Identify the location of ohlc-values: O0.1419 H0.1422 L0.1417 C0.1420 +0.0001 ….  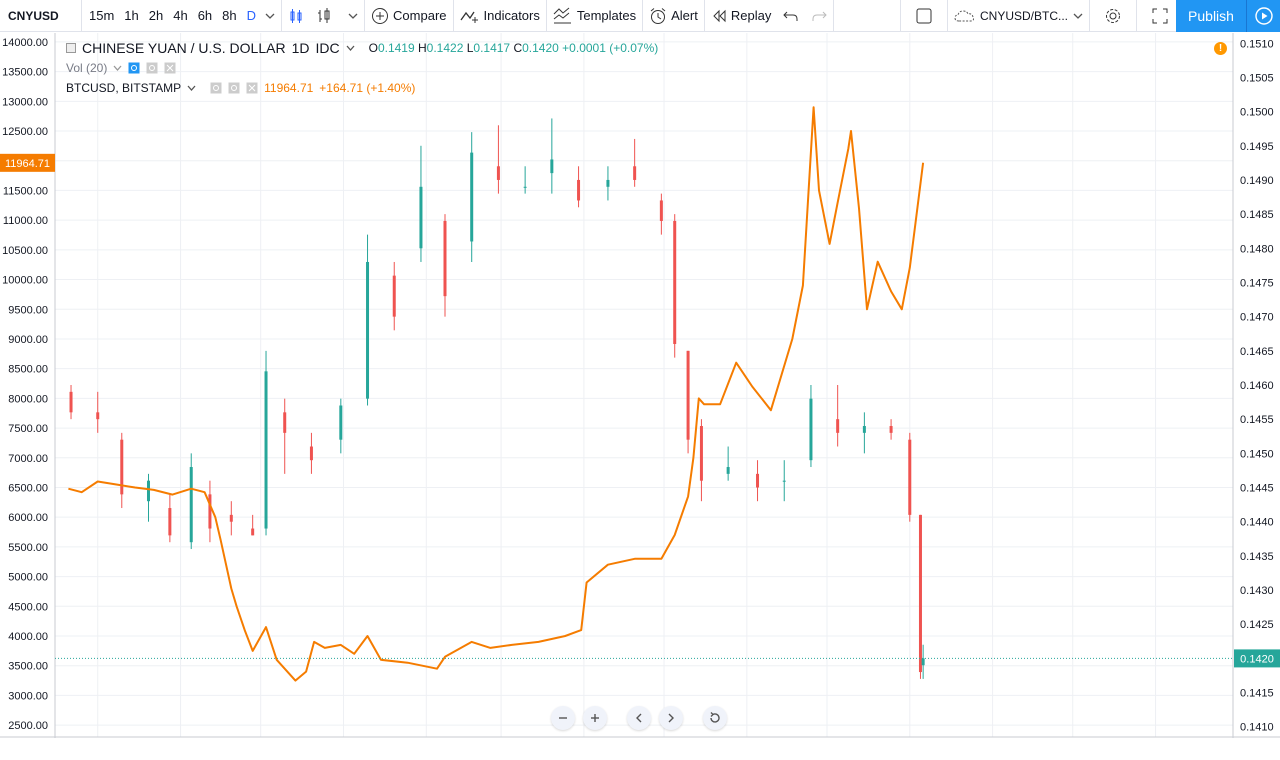
(514, 48).